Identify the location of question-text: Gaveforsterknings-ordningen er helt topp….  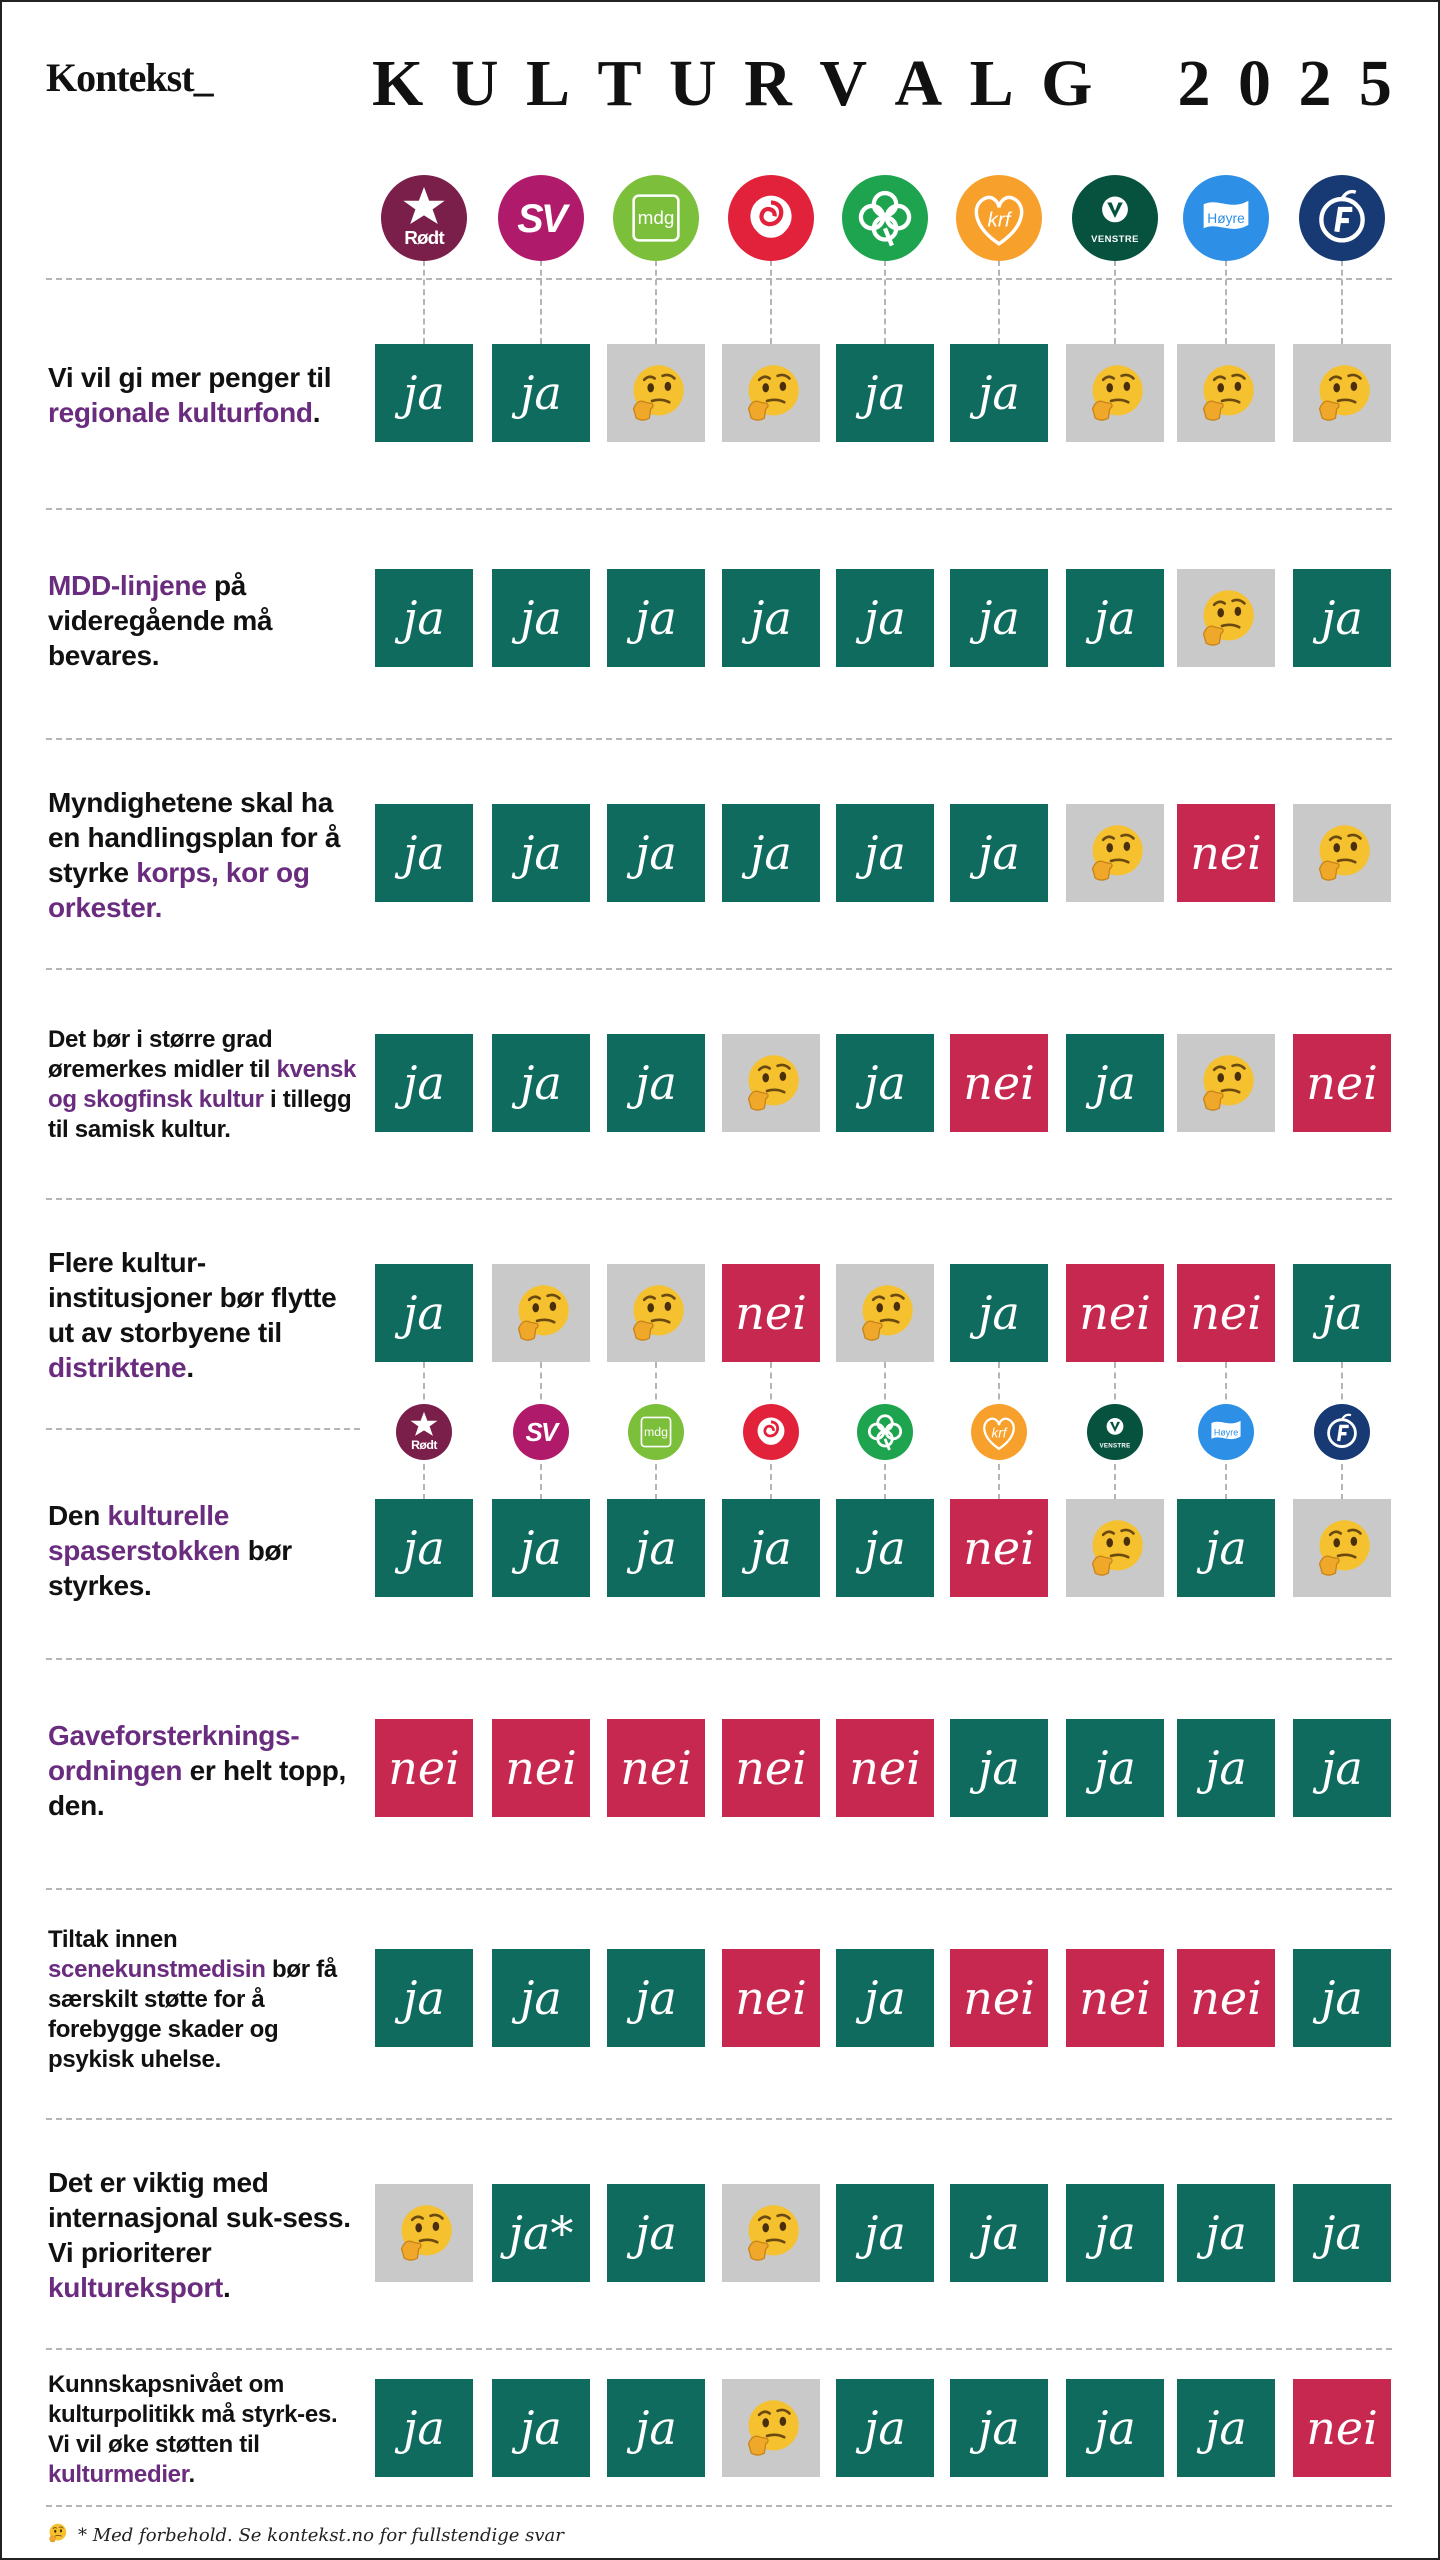
(203, 1770).